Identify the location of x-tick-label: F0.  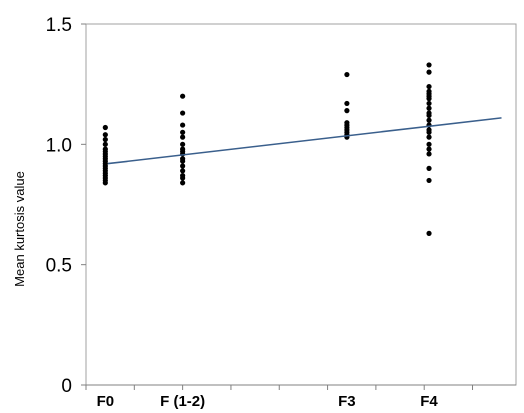
(106, 401).